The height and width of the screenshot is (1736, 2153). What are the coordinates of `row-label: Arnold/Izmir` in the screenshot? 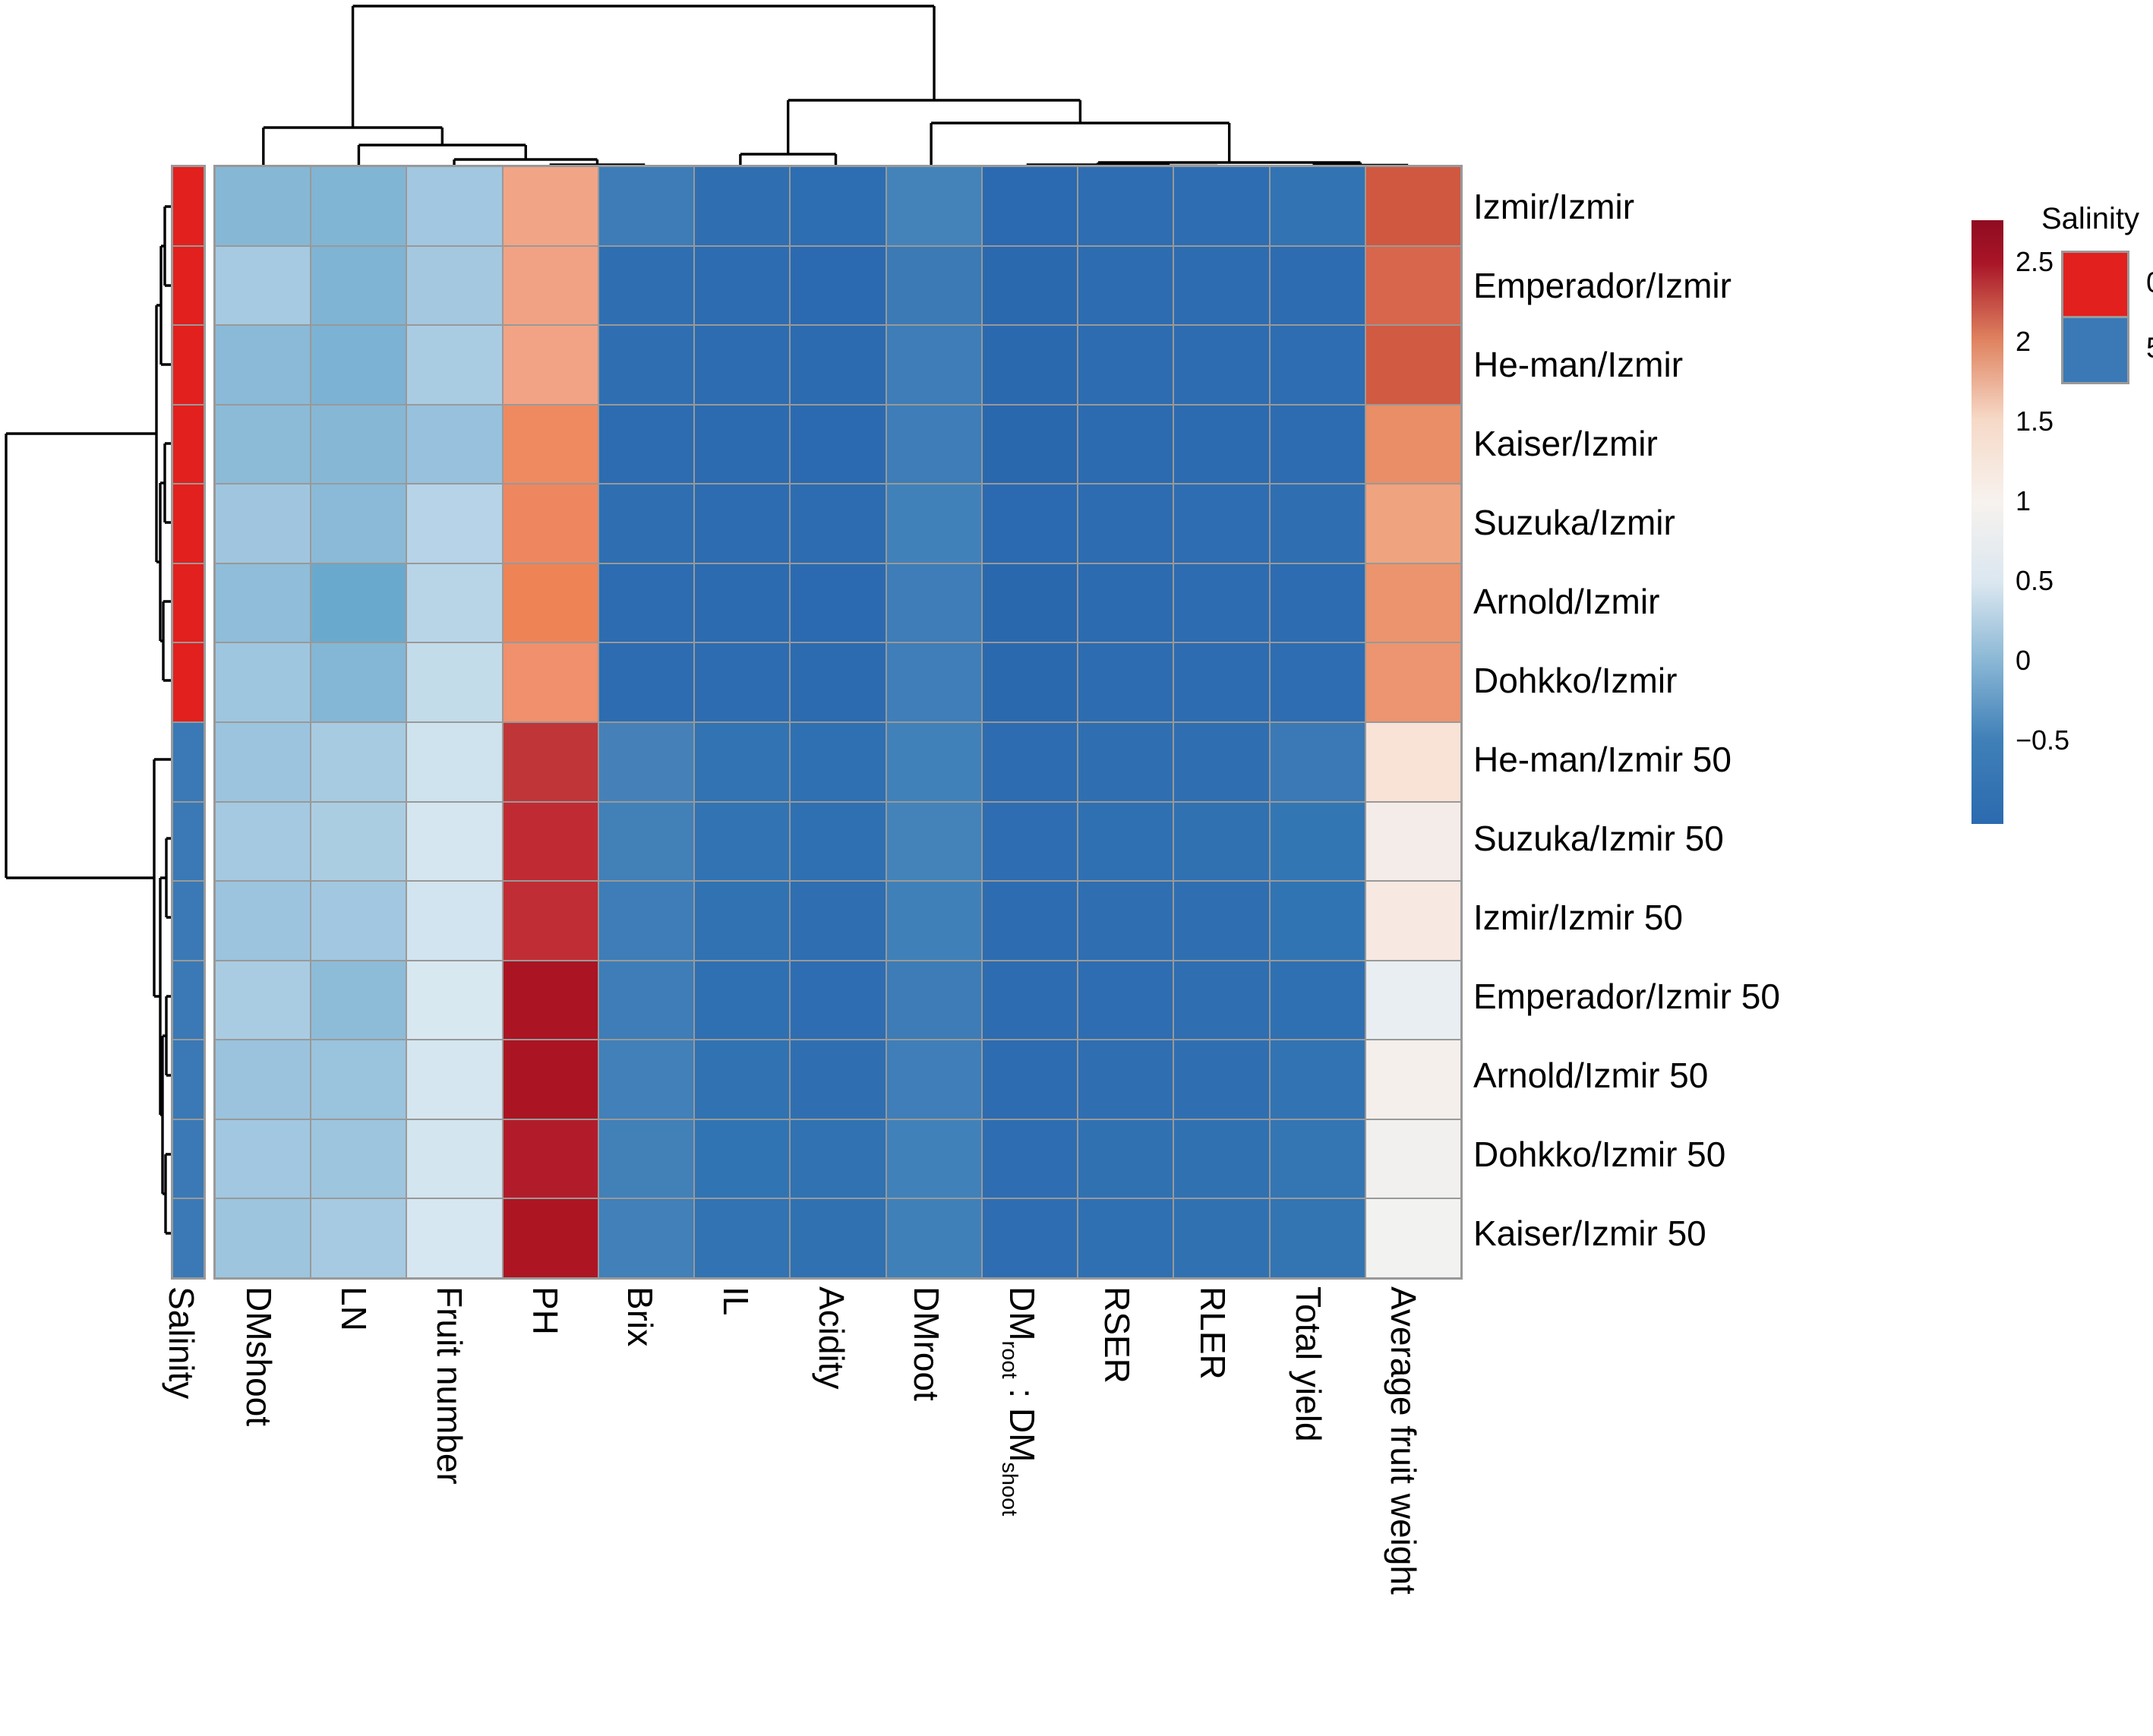 It's located at (1566, 601).